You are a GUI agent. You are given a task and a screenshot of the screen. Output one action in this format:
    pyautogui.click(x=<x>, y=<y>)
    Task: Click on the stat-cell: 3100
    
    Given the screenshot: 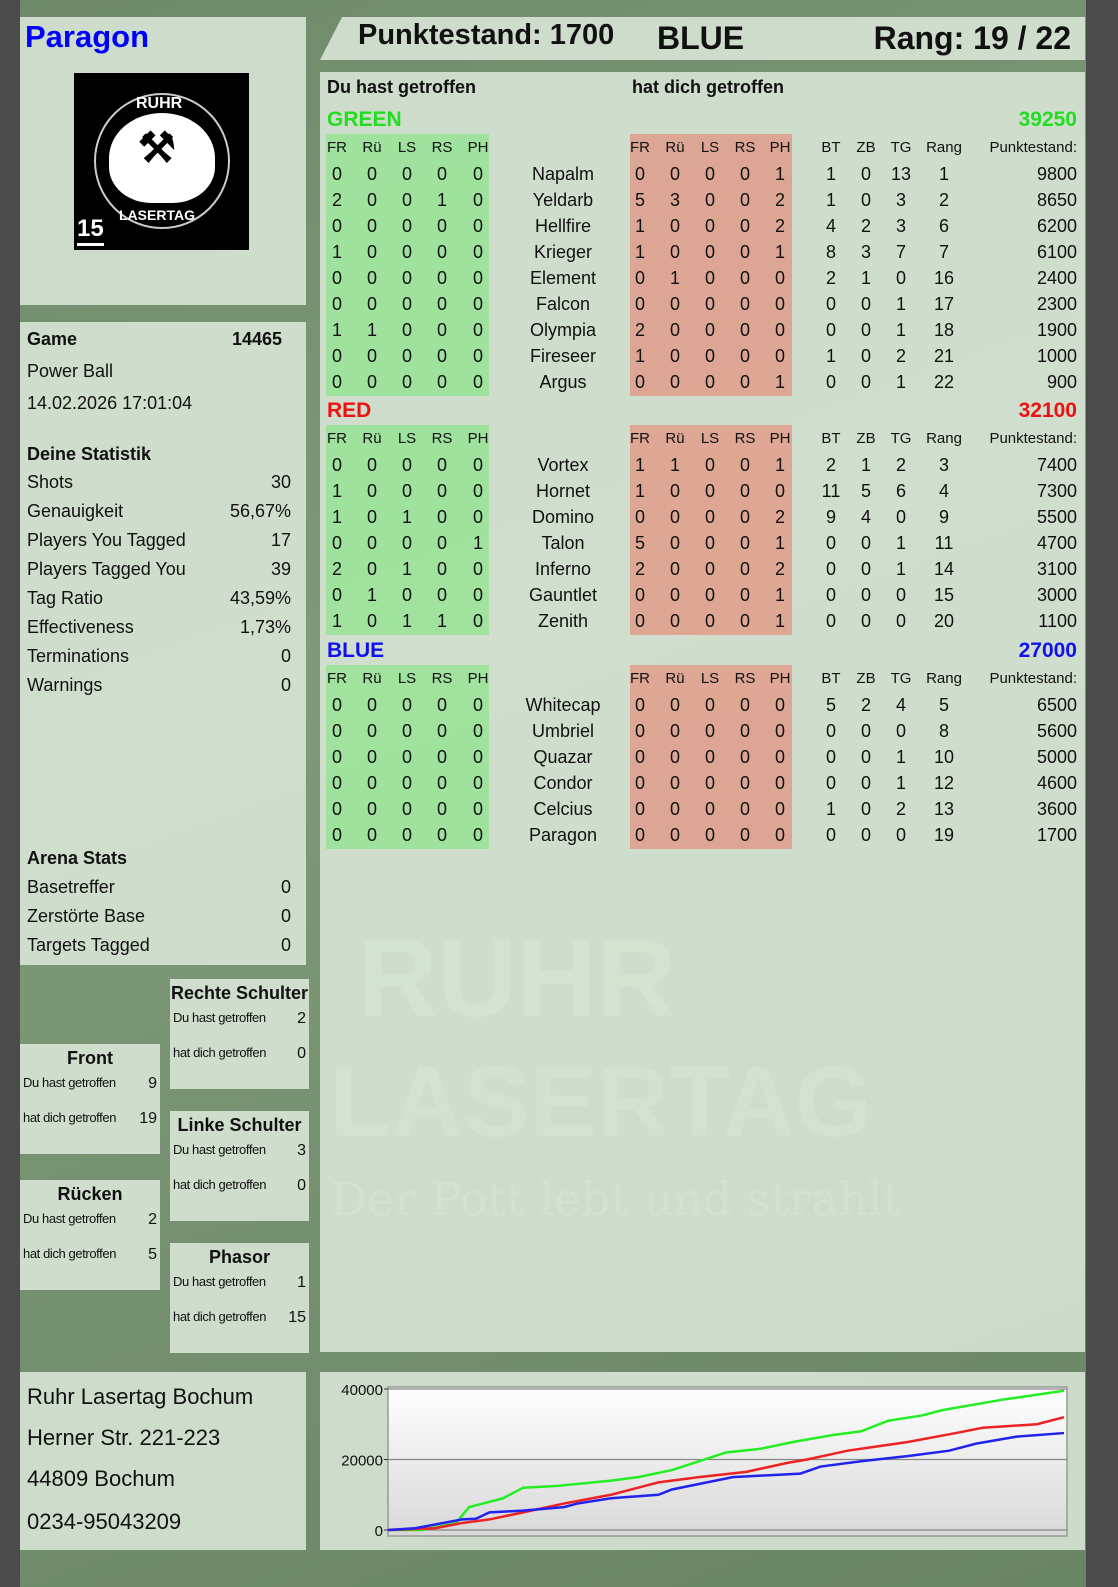 What is the action you would take?
    pyautogui.click(x=1056, y=569)
    